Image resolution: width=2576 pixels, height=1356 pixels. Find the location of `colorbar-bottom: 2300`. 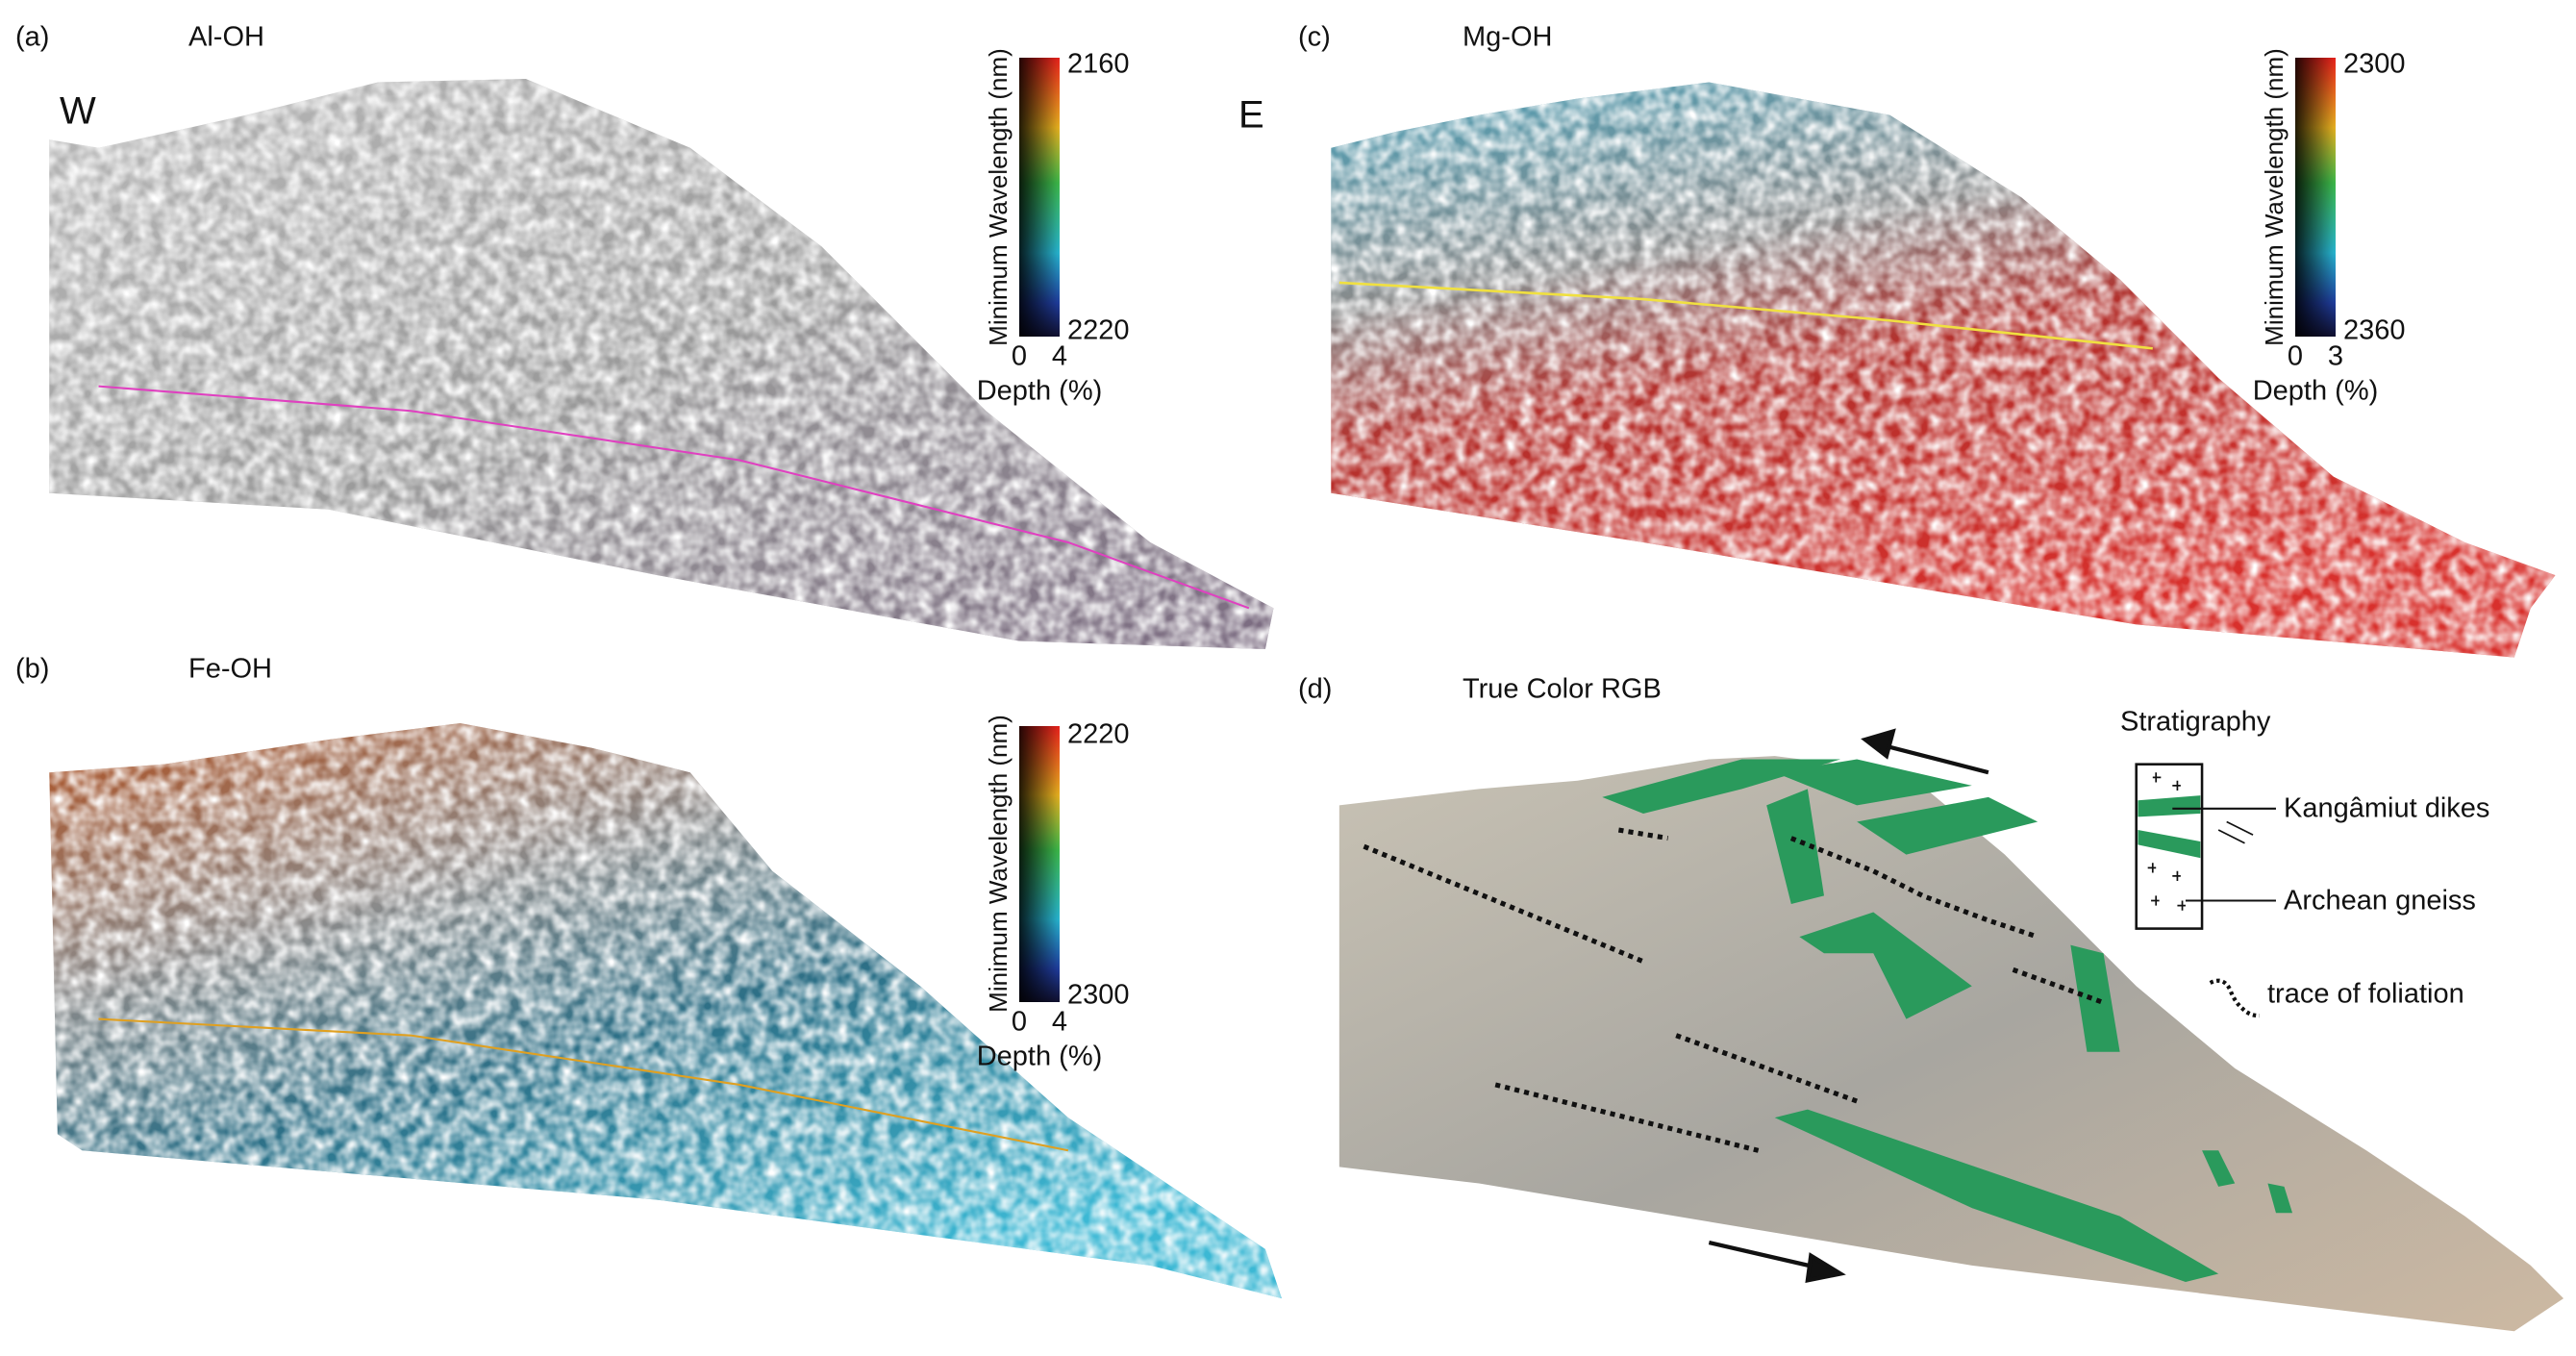

colorbar-bottom: 2300 is located at coordinates (1098, 995).